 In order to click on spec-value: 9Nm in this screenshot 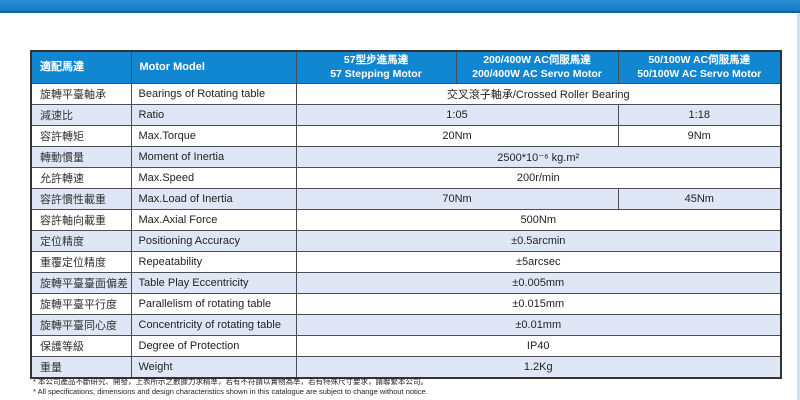, I will do `click(699, 136)`.